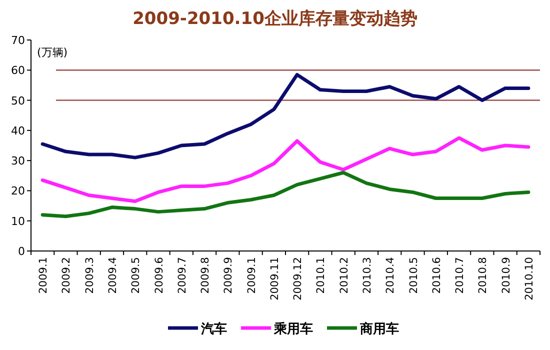 This screenshot has height=350, width=550. What do you see at coordinates (18, 191) in the screenshot?
I see `y-tick-label: 20` at bounding box center [18, 191].